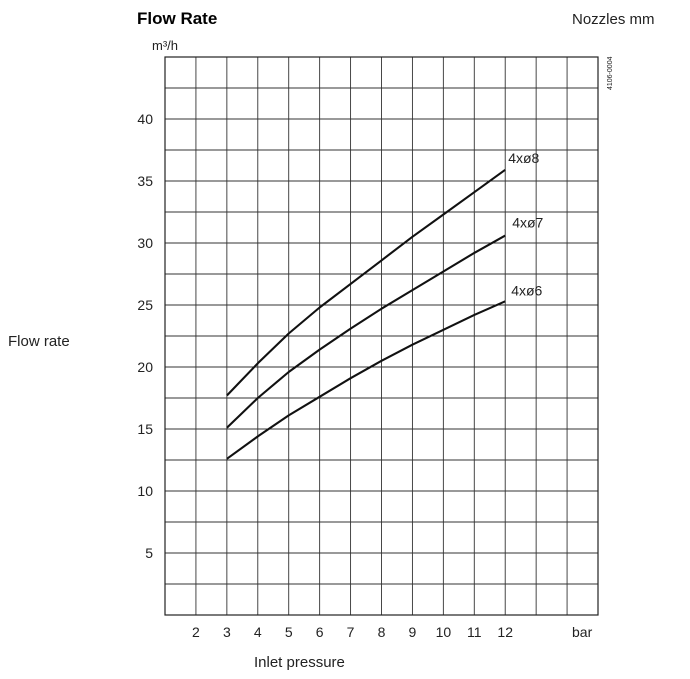 Image resolution: width=690 pixels, height=679 pixels. What do you see at coordinates (582, 632) in the screenshot?
I see `x-unit-label: bar` at bounding box center [582, 632].